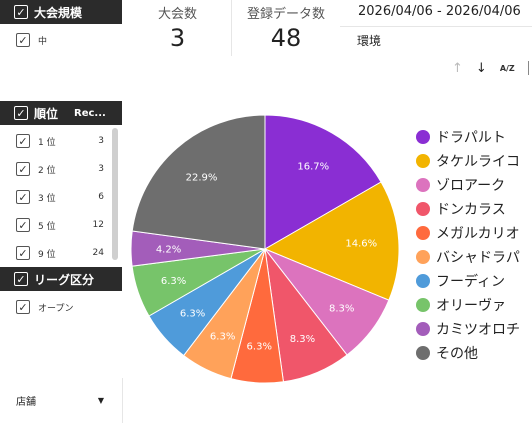 Image resolution: width=532 pixels, height=423 pixels. Describe the element at coordinates (98, 225) in the screenshot. I see `rank-count: 12` at that location.